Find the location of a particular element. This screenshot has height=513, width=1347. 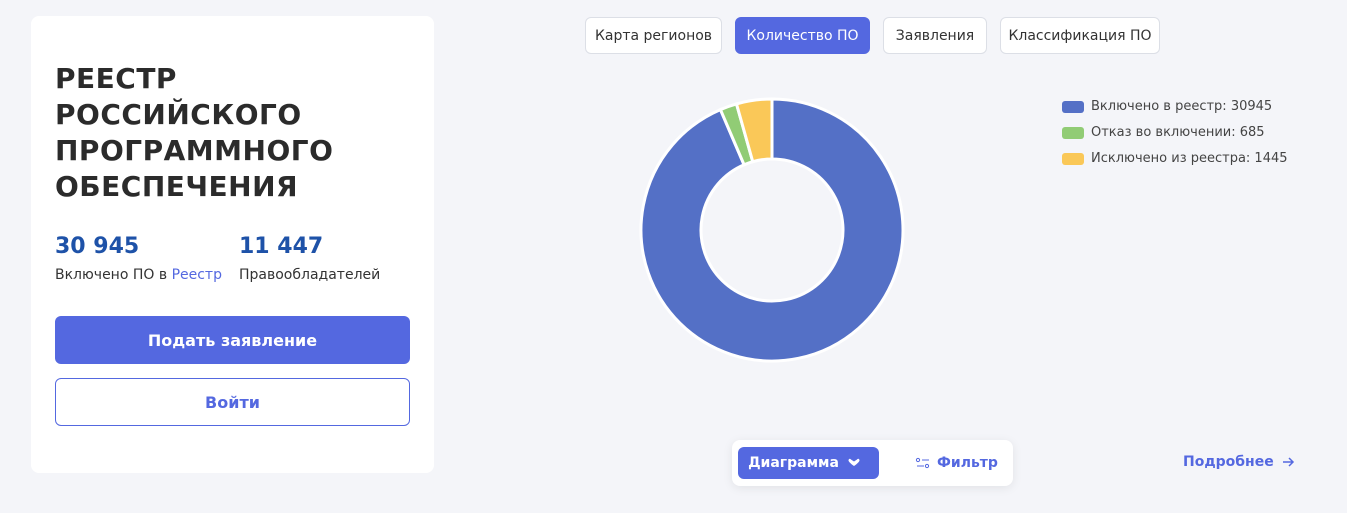

more-text: Подробнее is located at coordinates (1228, 462).